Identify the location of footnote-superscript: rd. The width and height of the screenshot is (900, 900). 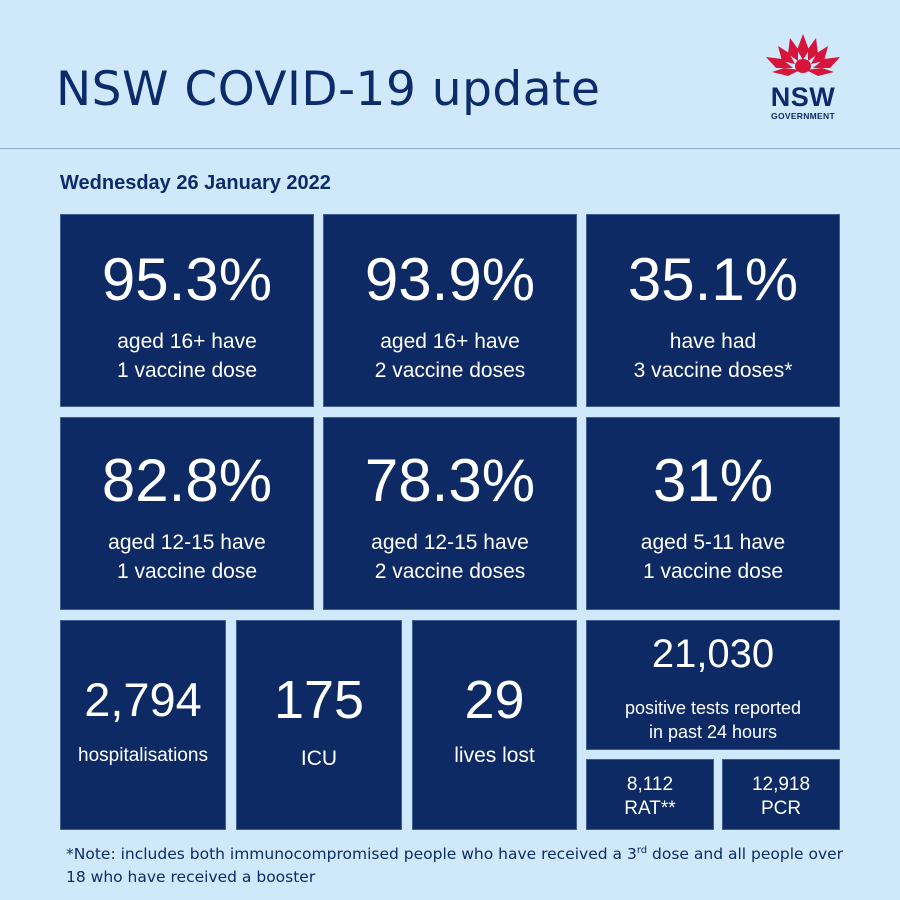
(642, 850).